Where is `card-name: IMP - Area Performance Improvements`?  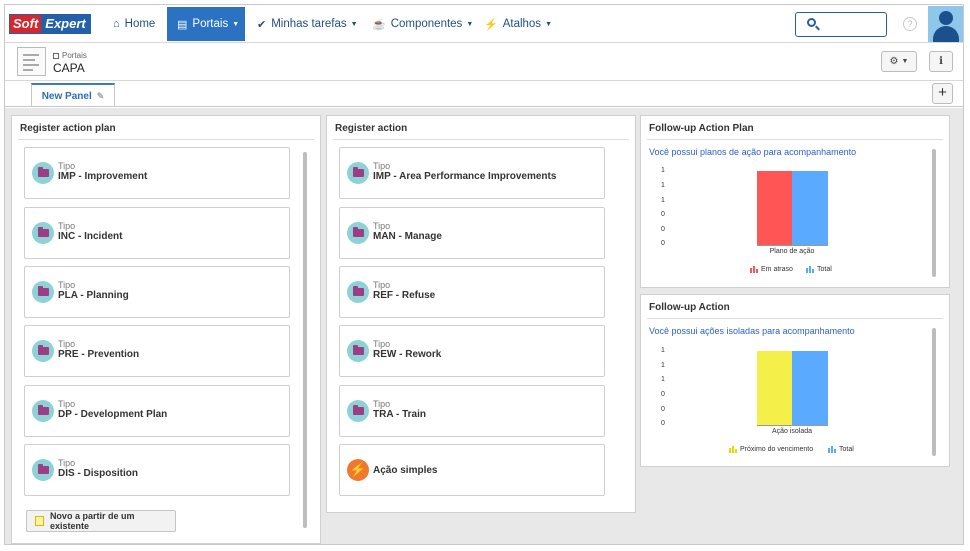 card-name: IMP - Area Performance Improvements is located at coordinates (465, 176).